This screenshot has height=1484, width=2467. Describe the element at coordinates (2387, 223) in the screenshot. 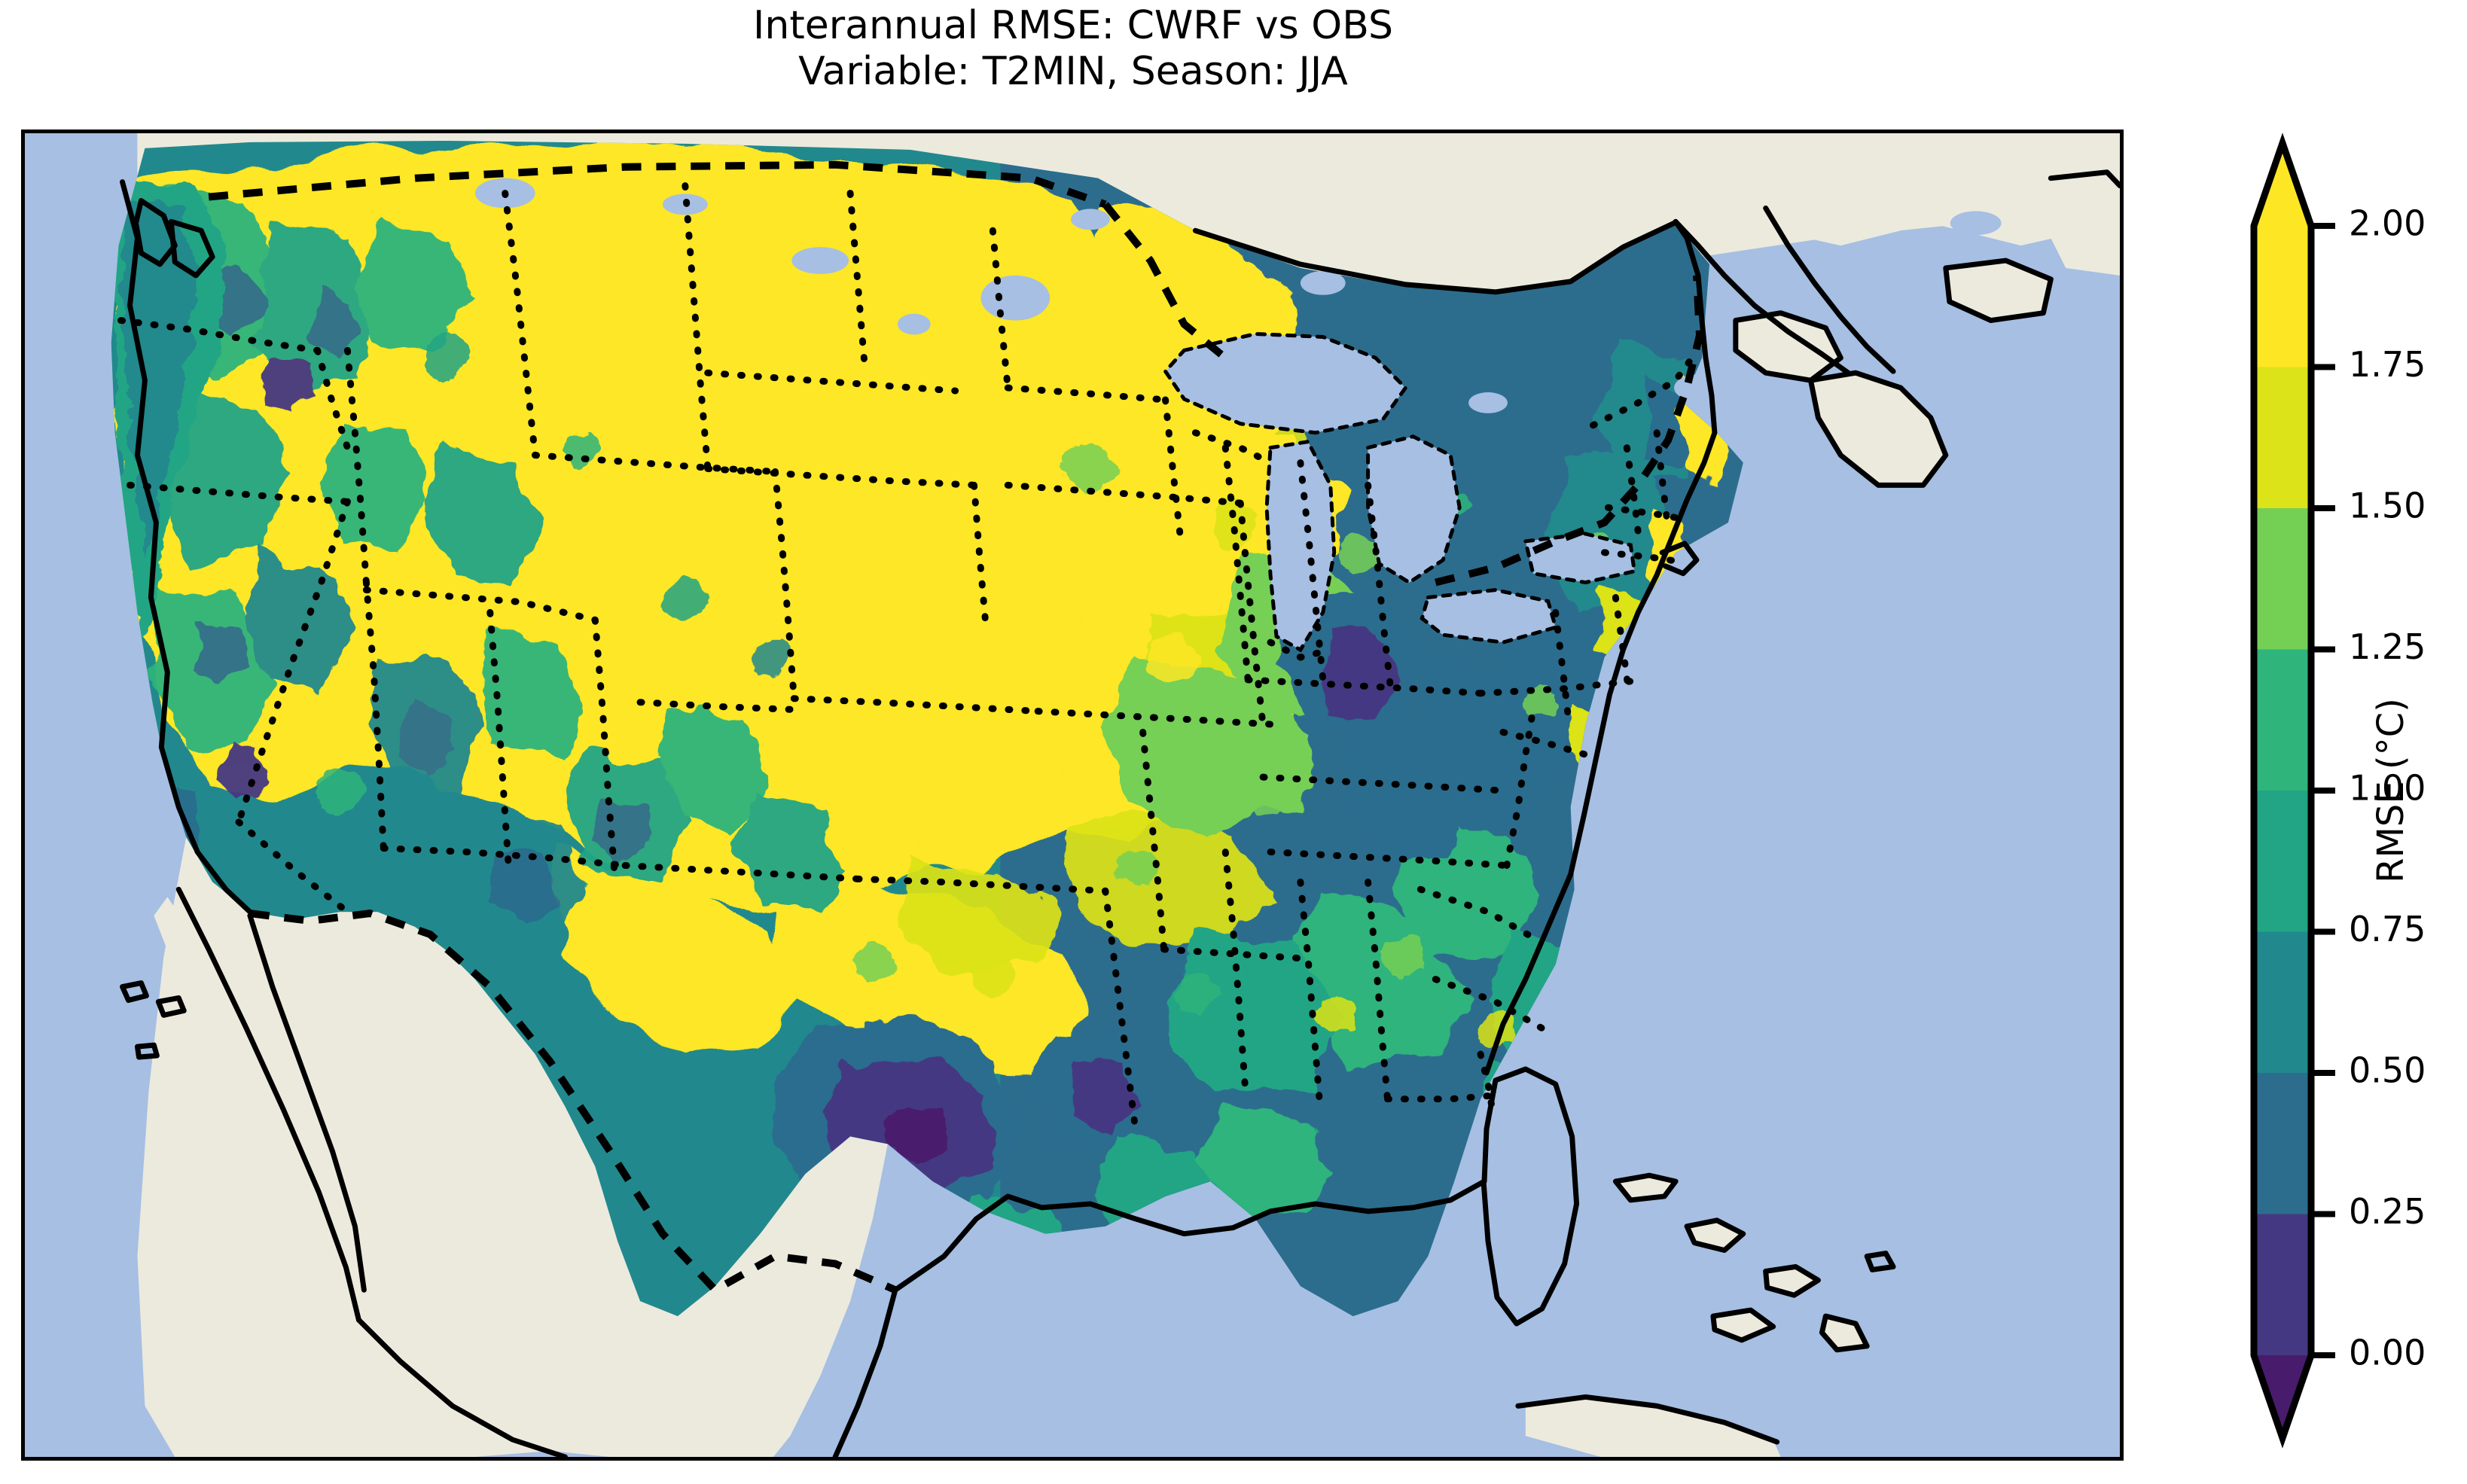

I see `cb-tick-label: 2.00` at that location.